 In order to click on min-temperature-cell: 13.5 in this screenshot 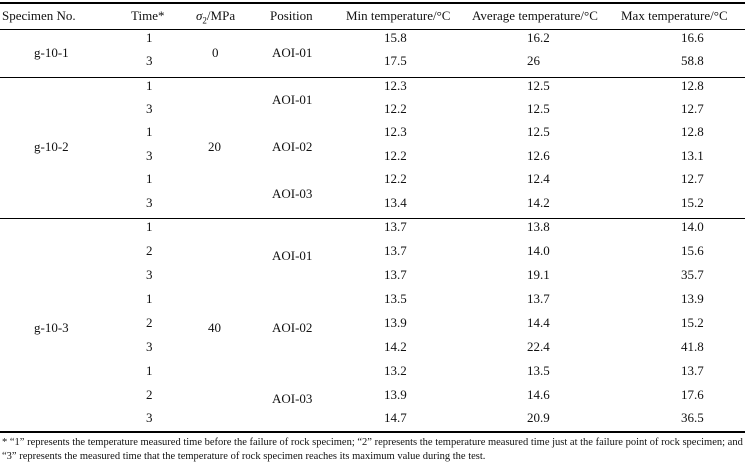, I will do `click(395, 298)`.